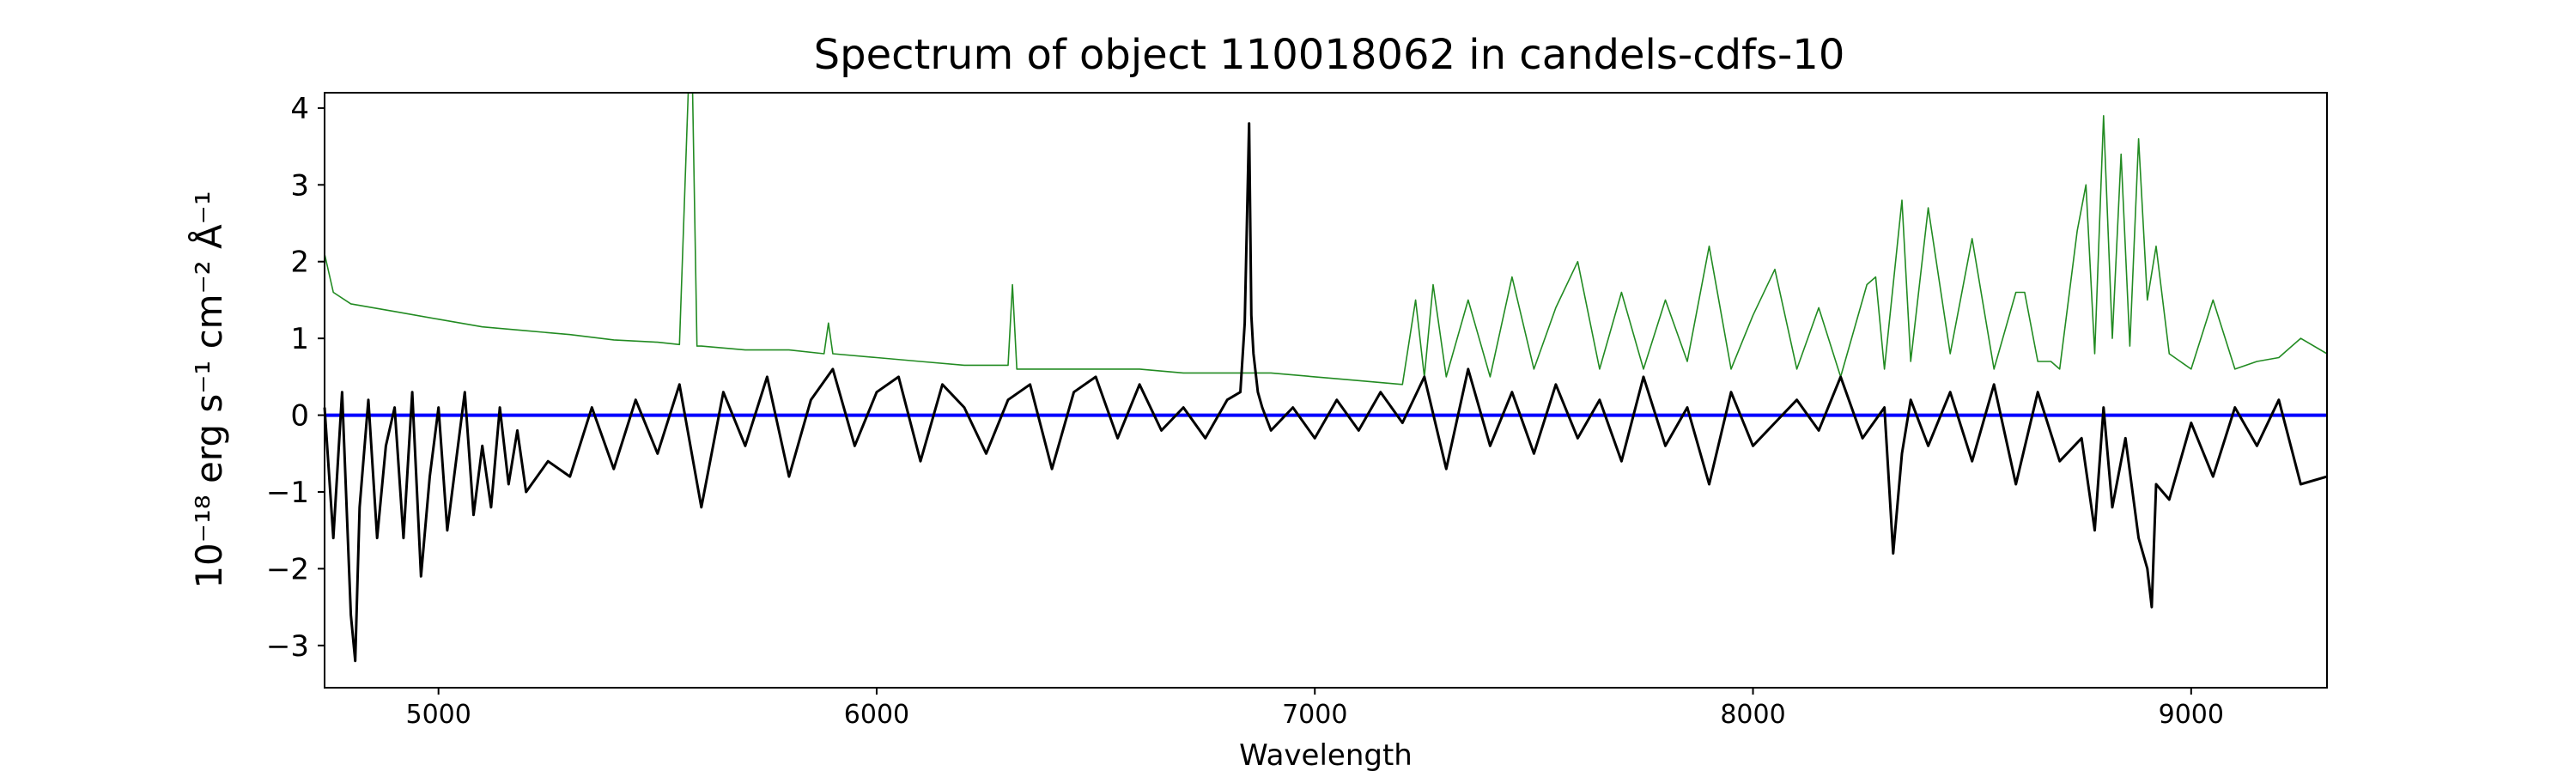 This screenshot has width=2576, height=777. I want to click on x-axis-label: Wavelength, so click(1326, 755).